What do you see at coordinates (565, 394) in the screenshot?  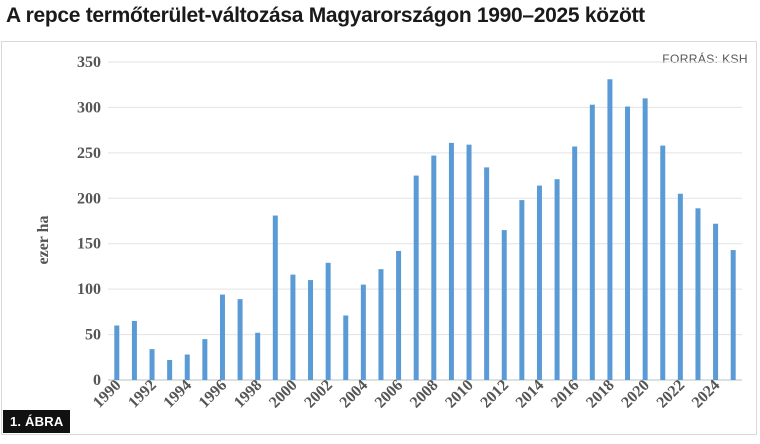 I see `x-tick-label: 2016` at bounding box center [565, 394].